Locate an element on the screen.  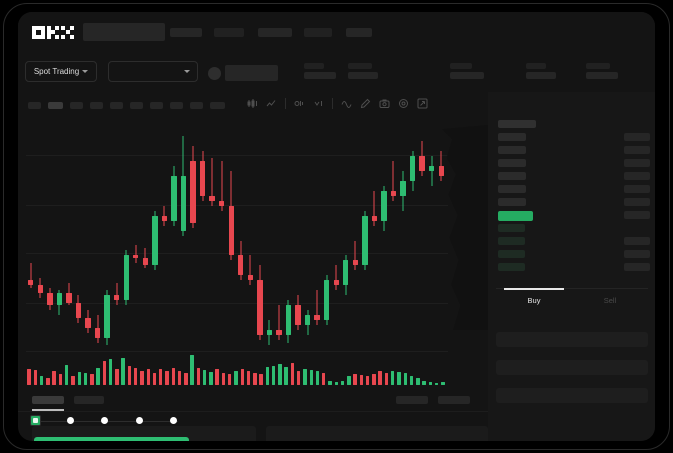
candlestick-icon is located at coordinates (252, 103).